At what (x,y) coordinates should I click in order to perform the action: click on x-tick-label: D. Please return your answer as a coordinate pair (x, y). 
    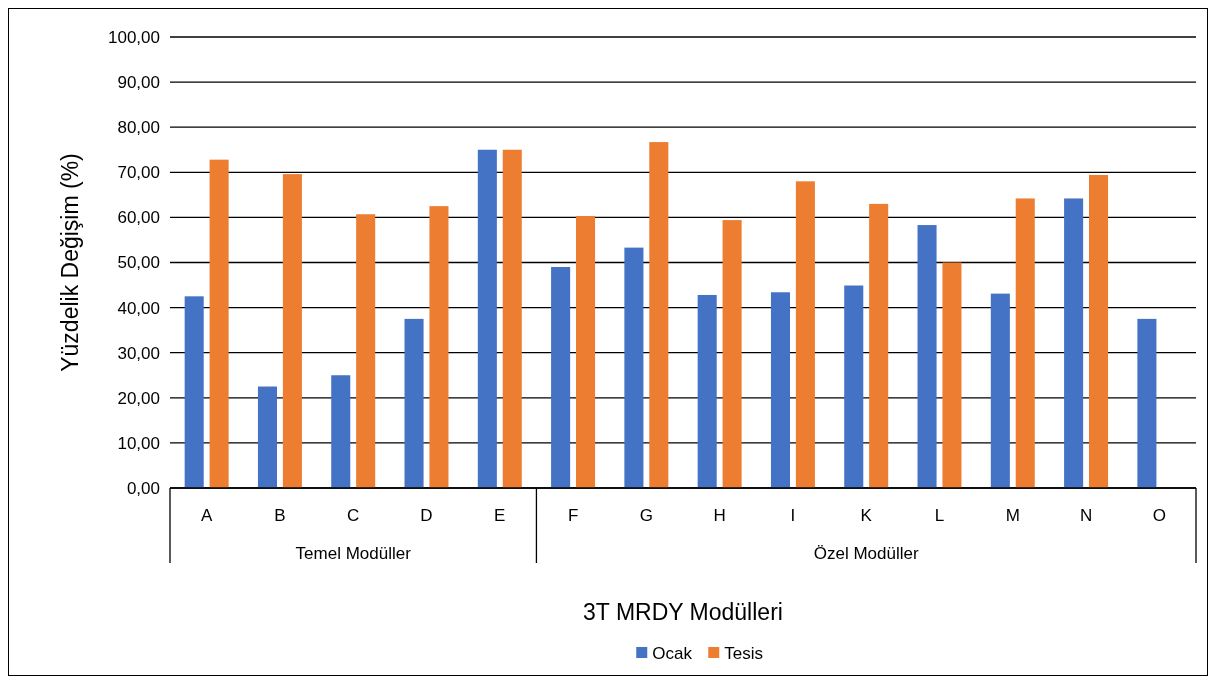
    Looking at the image, I should click on (426, 515).